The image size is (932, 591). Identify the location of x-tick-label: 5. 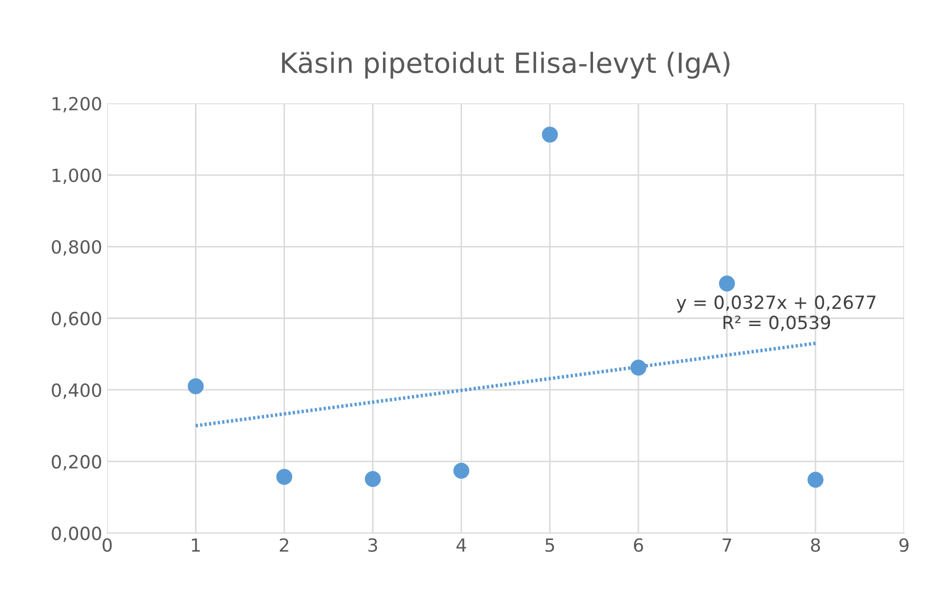
(550, 545).